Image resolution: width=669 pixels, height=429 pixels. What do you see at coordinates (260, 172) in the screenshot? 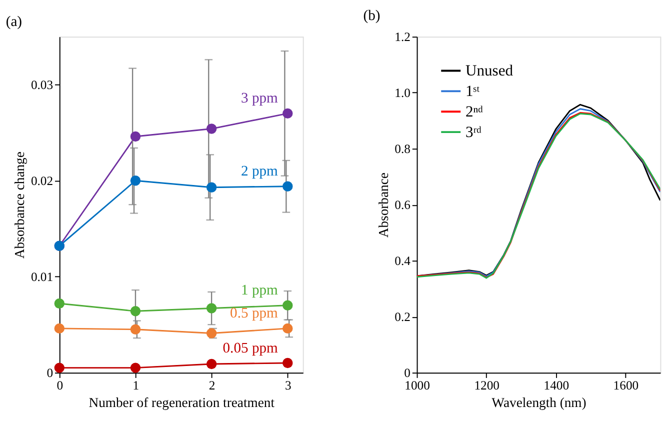
I see `series-label: 2 ppm` at bounding box center [260, 172].